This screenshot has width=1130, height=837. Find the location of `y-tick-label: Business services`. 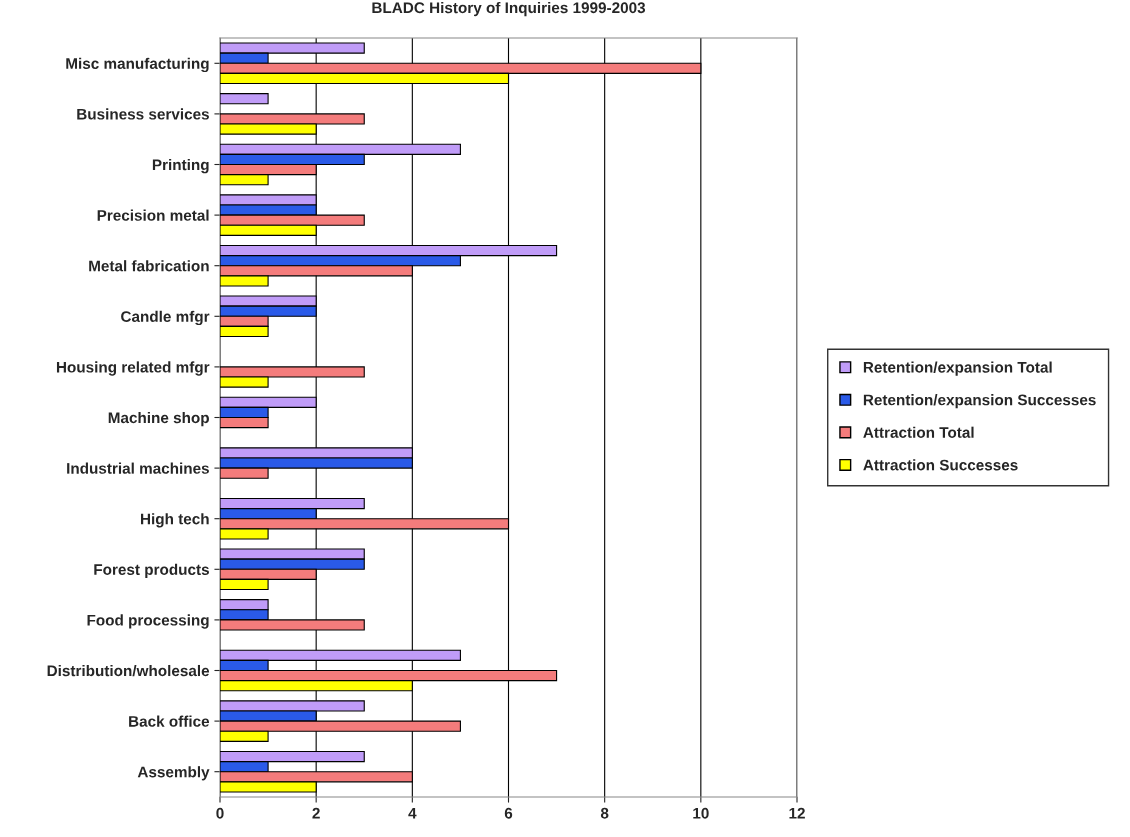

y-tick-label: Business services is located at coordinates (143, 114).